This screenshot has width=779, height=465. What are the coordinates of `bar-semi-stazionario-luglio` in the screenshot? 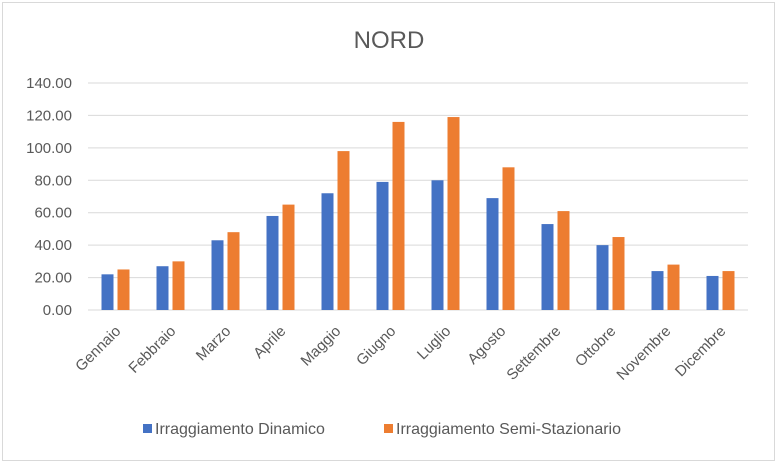 It's located at (453, 213).